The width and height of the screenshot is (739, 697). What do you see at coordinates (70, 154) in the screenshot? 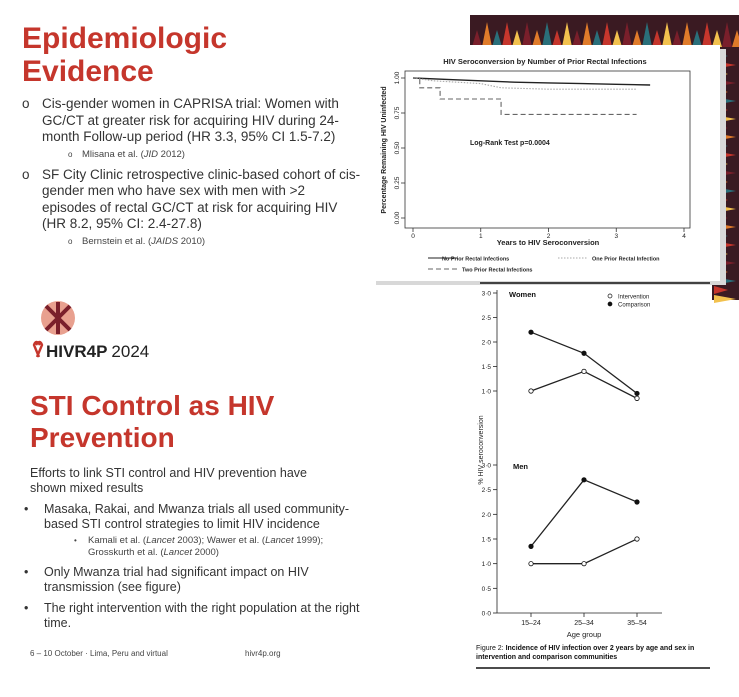
I see `sub-marker: o` at bounding box center [70, 154].